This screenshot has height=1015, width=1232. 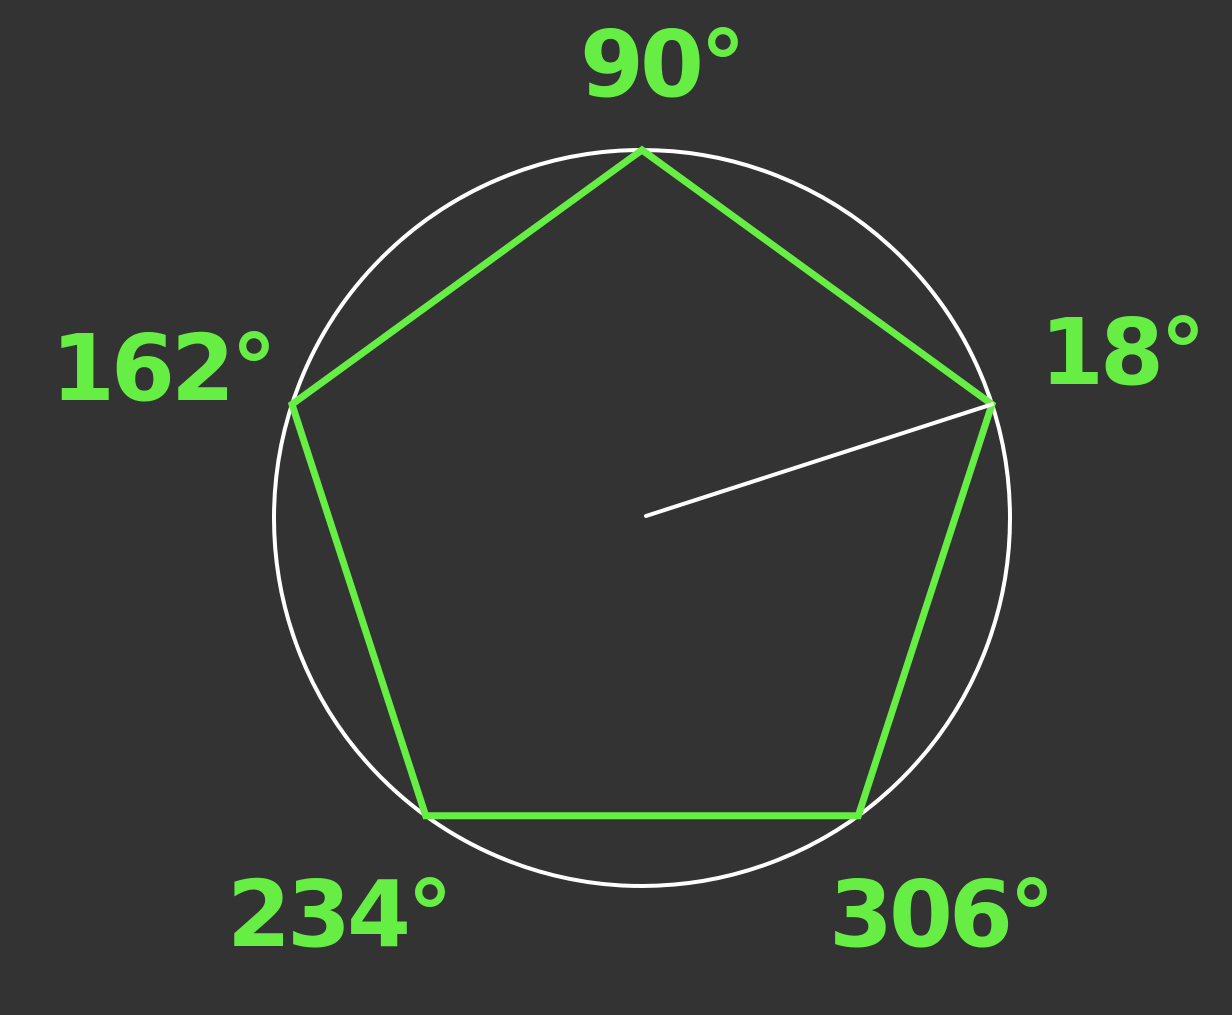 What do you see at coordinates (1121, 352) in the screenshot?
I see `angle-label-18: 18°` at bounding box center [1121, 352].